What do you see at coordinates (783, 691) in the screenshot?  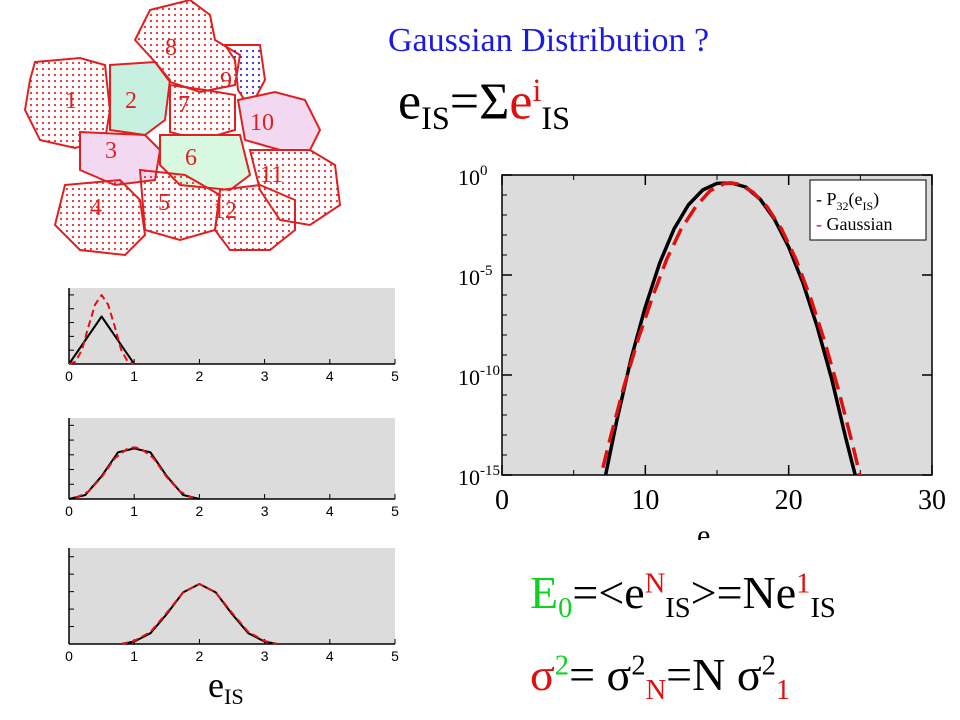 I see `sigma-sub-1: 1` at bounding box center [783, 691].